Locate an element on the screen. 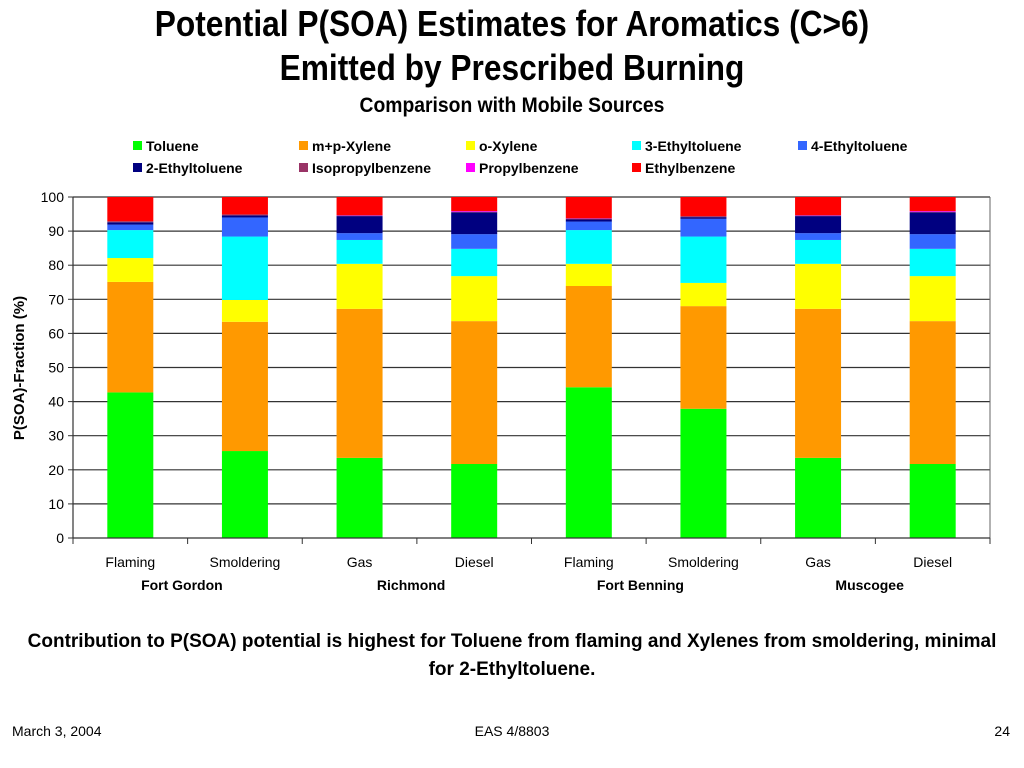 The image size is (1024, 768). slide-subtitle: Comparison with Mobile Sources is located at coordinates (512, 105).